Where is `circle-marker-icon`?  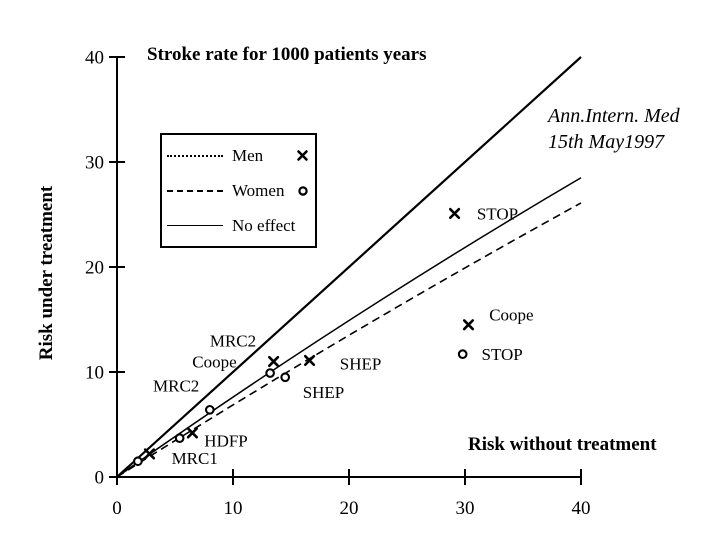
circle-marker-icon is located at coordinates (303, 191).